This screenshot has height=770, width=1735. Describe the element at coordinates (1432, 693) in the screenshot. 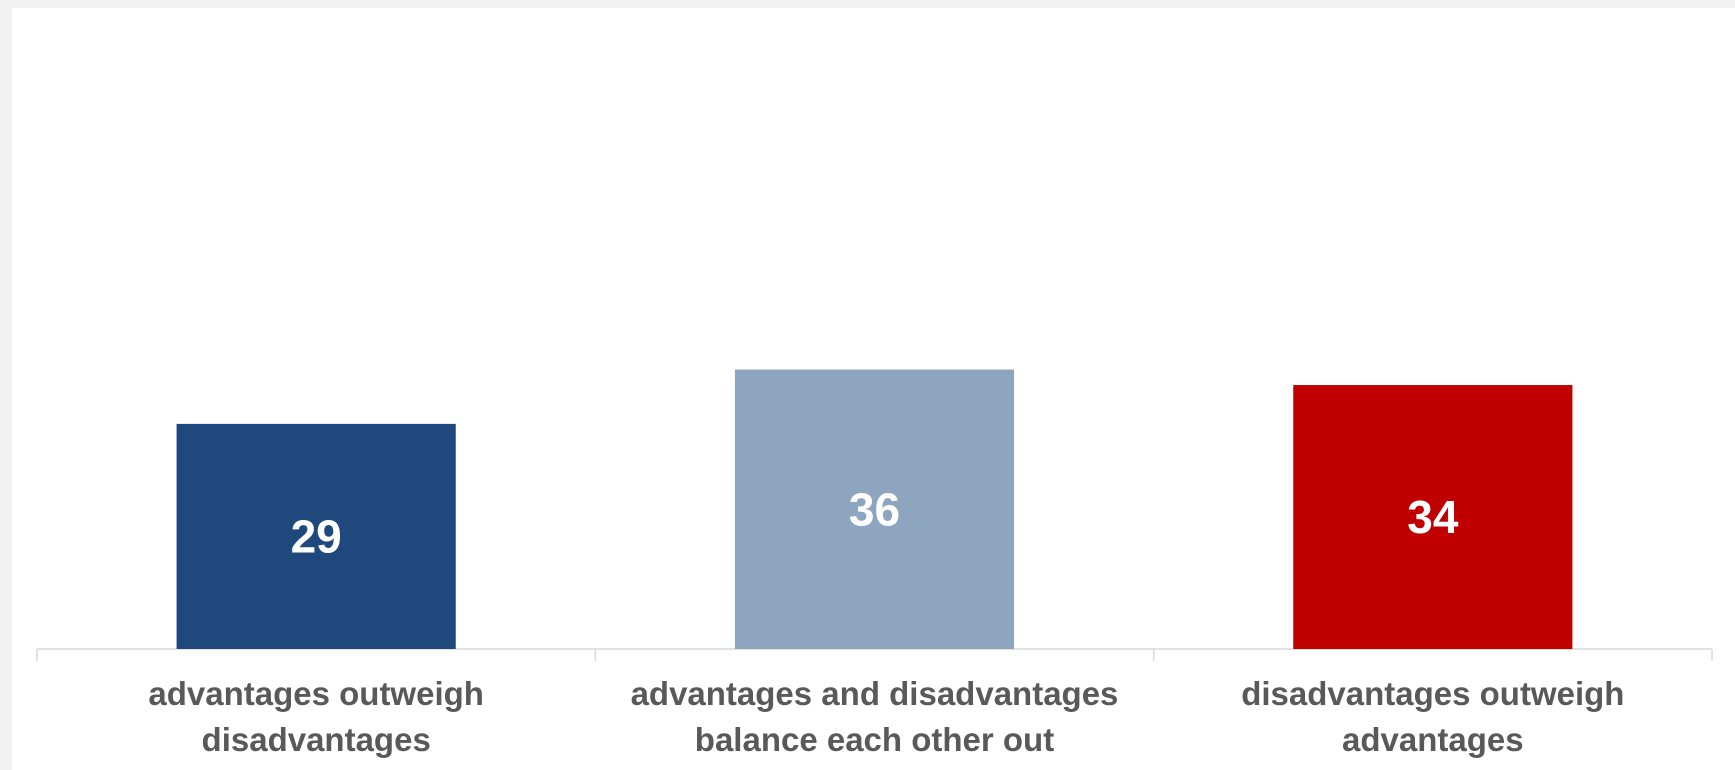

I see `category-label-line: disadvantages outweigh` at that location.